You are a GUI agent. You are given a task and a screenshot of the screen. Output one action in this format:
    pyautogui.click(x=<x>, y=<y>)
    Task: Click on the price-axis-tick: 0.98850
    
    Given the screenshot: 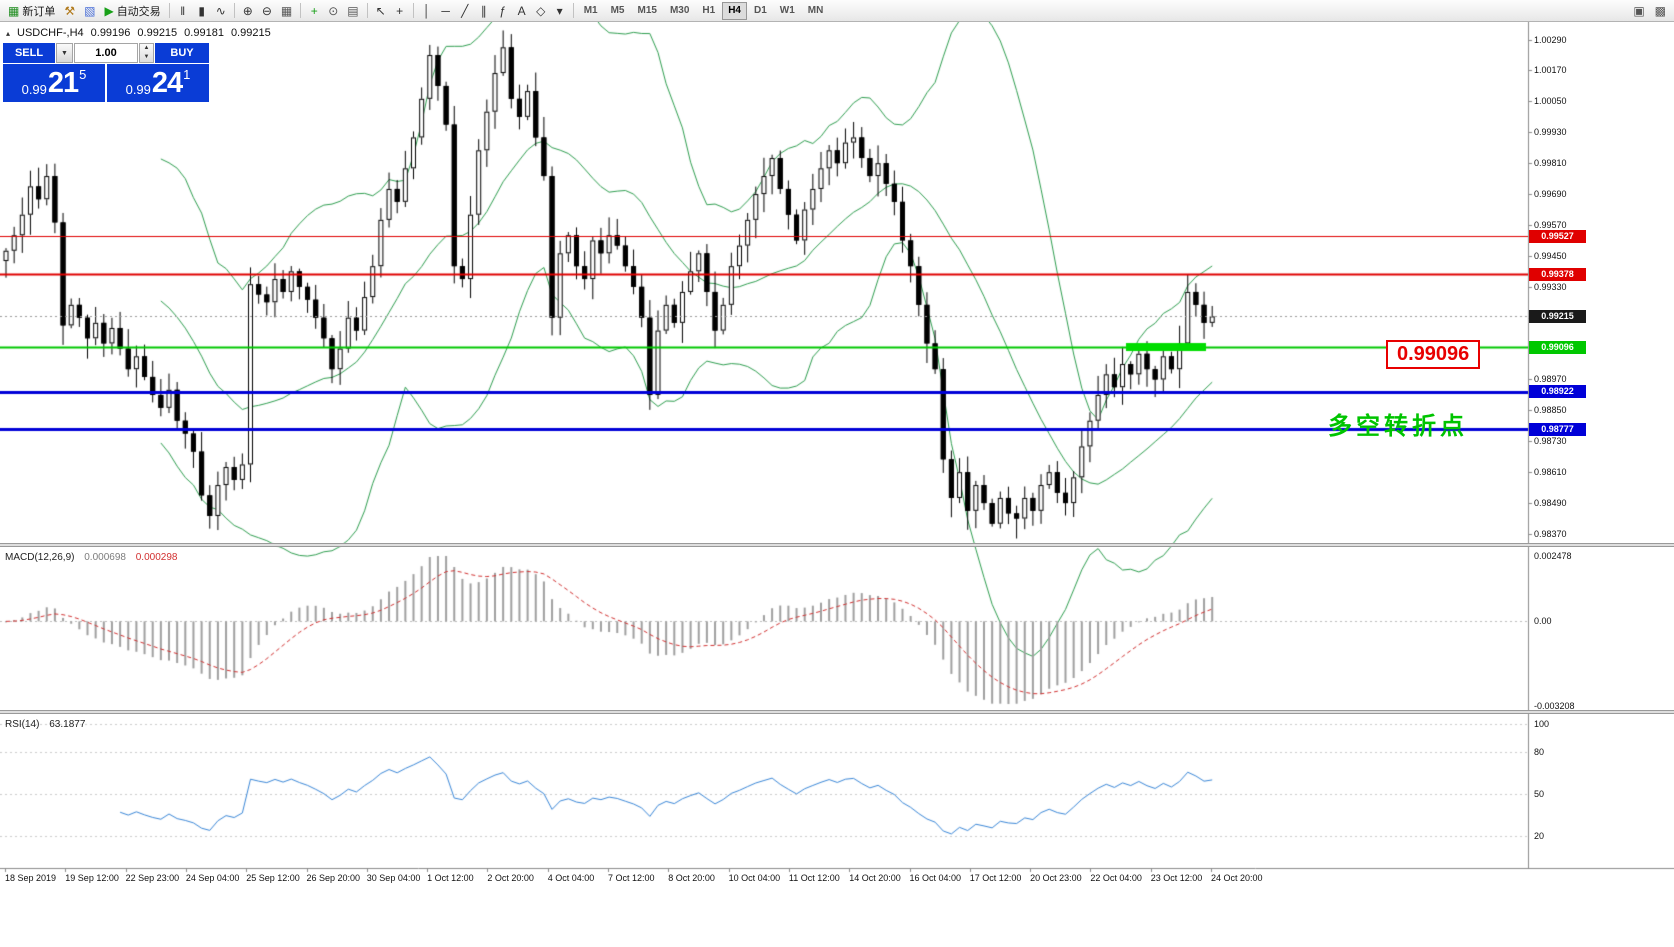 What is the action you would take?
    pyautogui.click(x=1550, y=410)
    